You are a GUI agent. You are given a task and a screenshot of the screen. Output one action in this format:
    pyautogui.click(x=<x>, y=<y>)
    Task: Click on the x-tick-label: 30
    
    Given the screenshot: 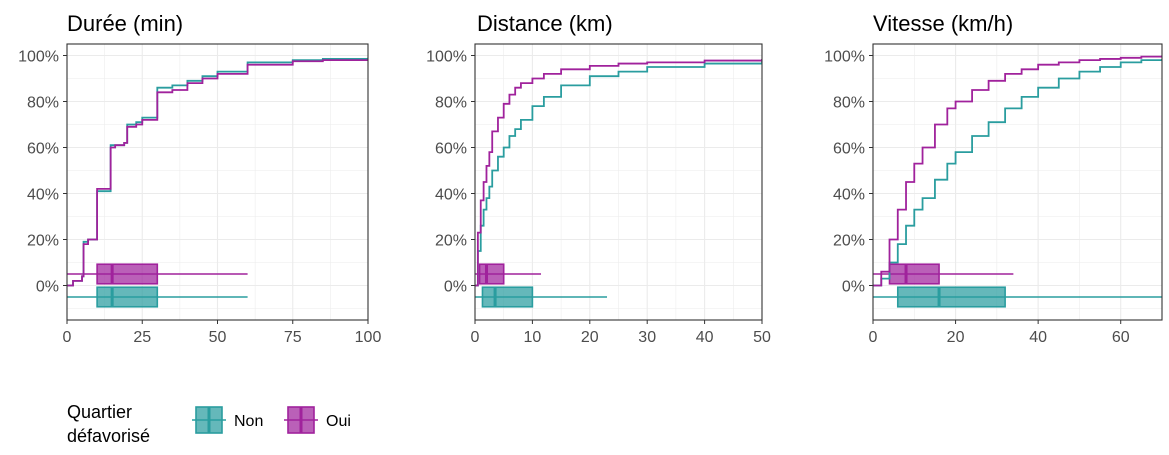 What is the action you would take?
    pyautogui.click(x=647, y=337)
    